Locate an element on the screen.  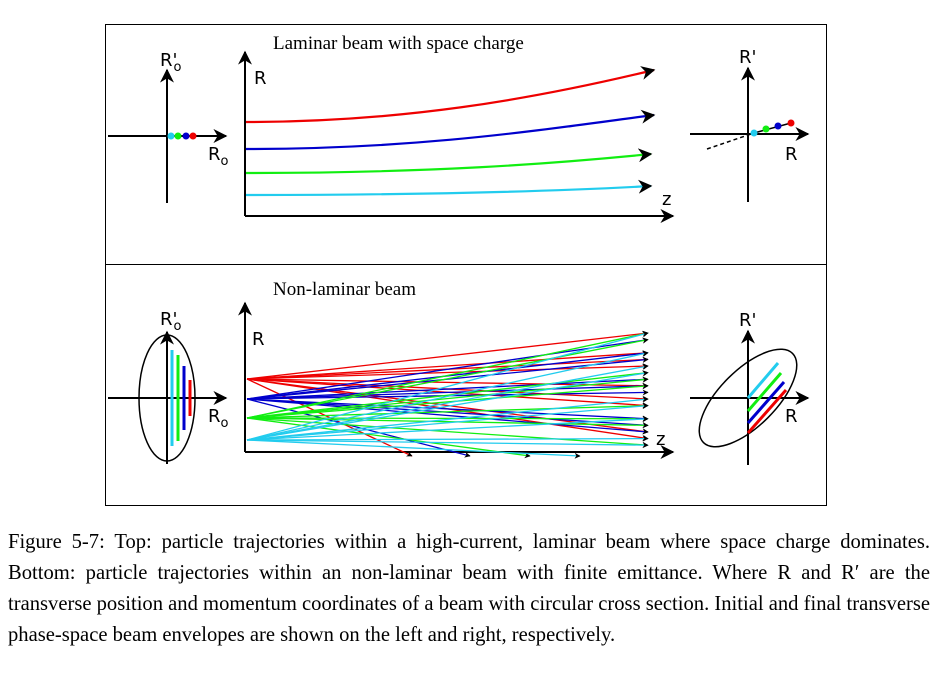
top-panel-title: Laminar beam with space charge is located at coordinates (398, 43).